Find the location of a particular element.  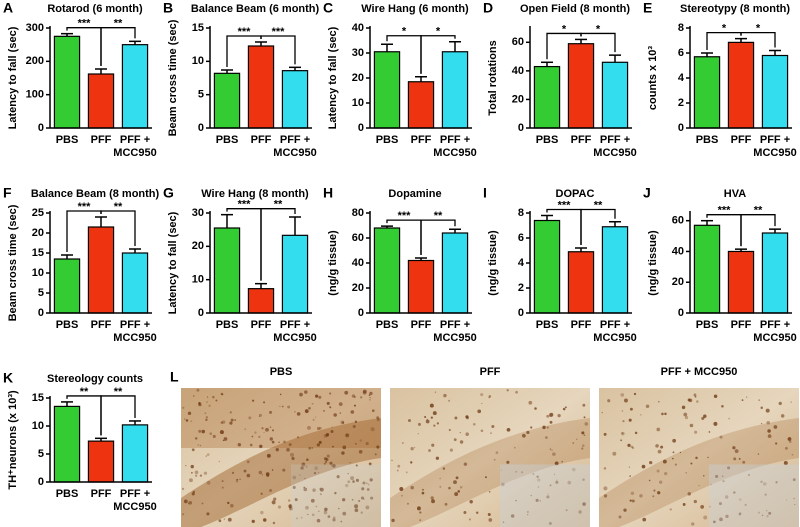

micrograph-band is located at coordinates (490, 472).